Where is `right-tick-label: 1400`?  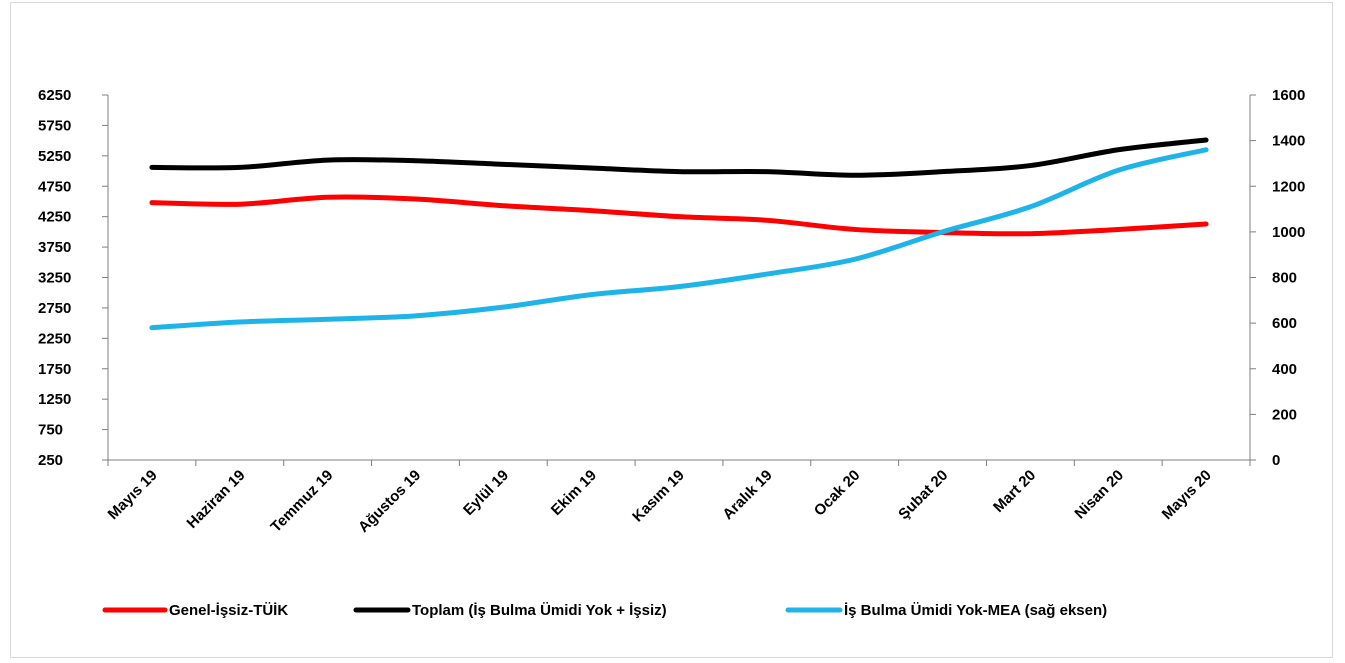
right-tick-label: 1400 is located at coordinates (1288, 141).